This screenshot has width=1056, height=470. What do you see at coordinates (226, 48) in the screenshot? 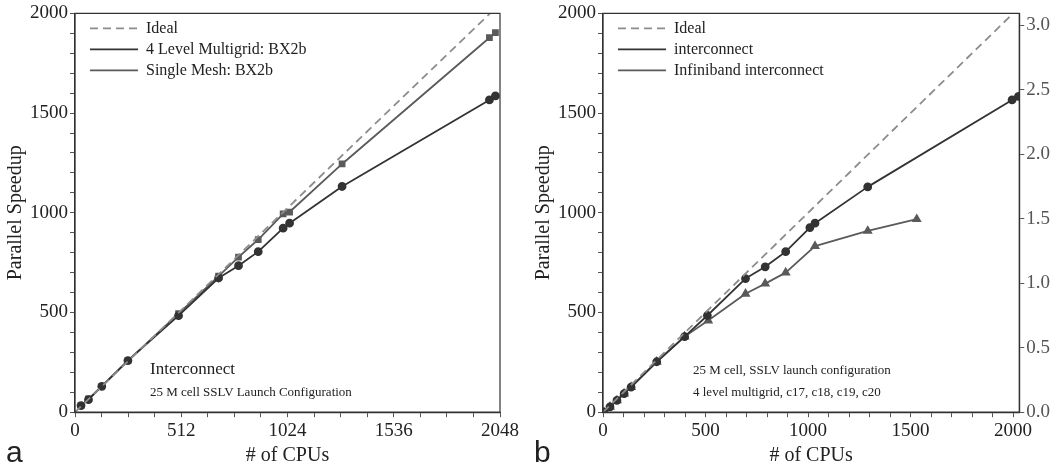
I see `legend-label: 4 Level Multigrid: BX2b` at bounding box center [226, 48].